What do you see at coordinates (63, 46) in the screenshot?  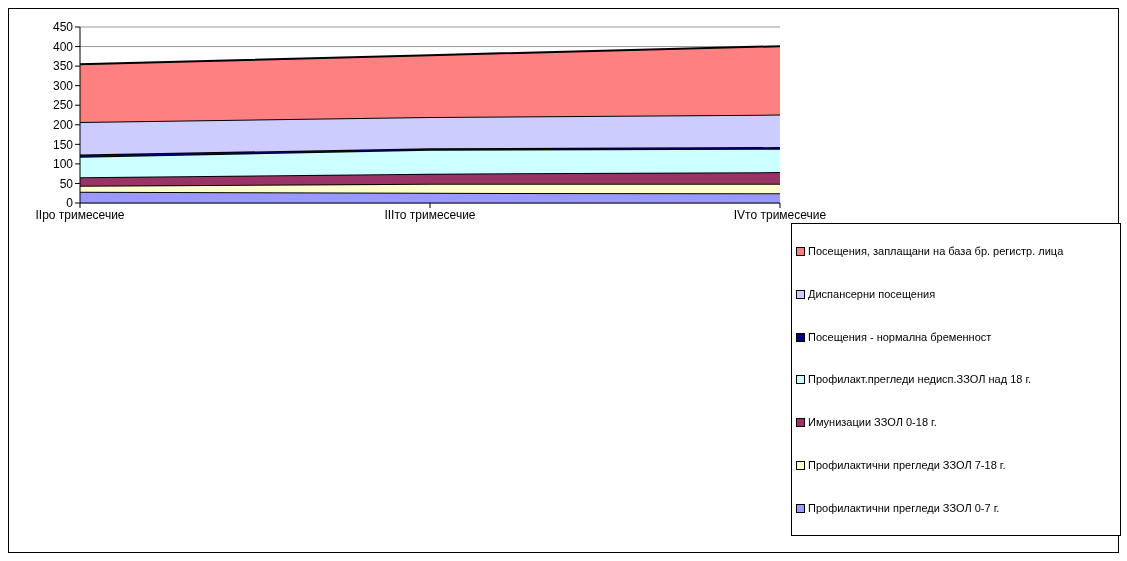 I see `y-tick-label: 400` at bounding box center [63, 46].